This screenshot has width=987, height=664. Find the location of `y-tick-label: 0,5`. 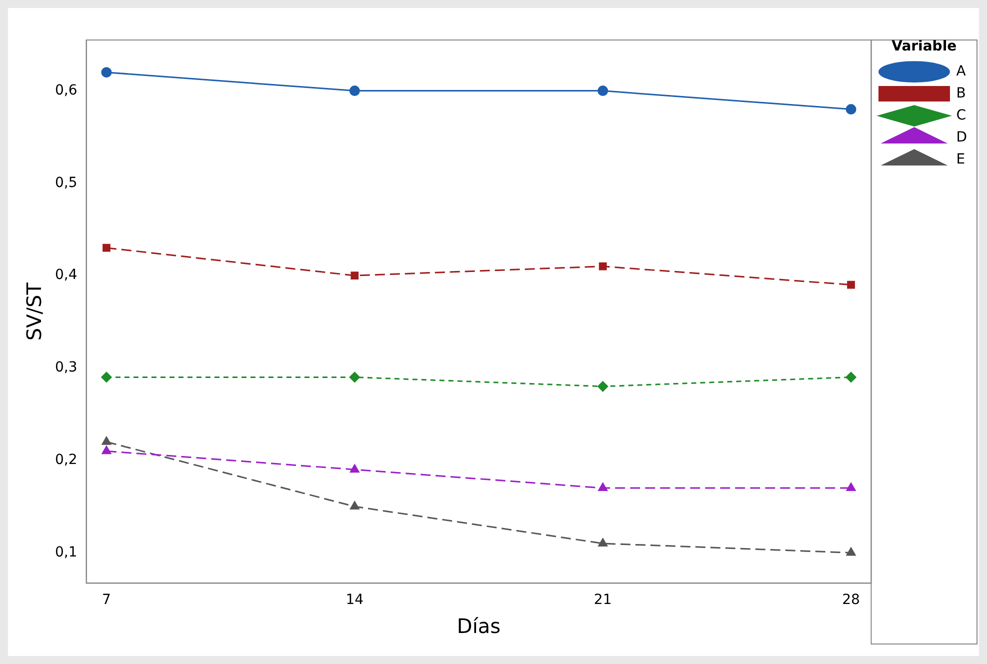

y-tick-label: 0,5 is located at coordinates (66, 182).